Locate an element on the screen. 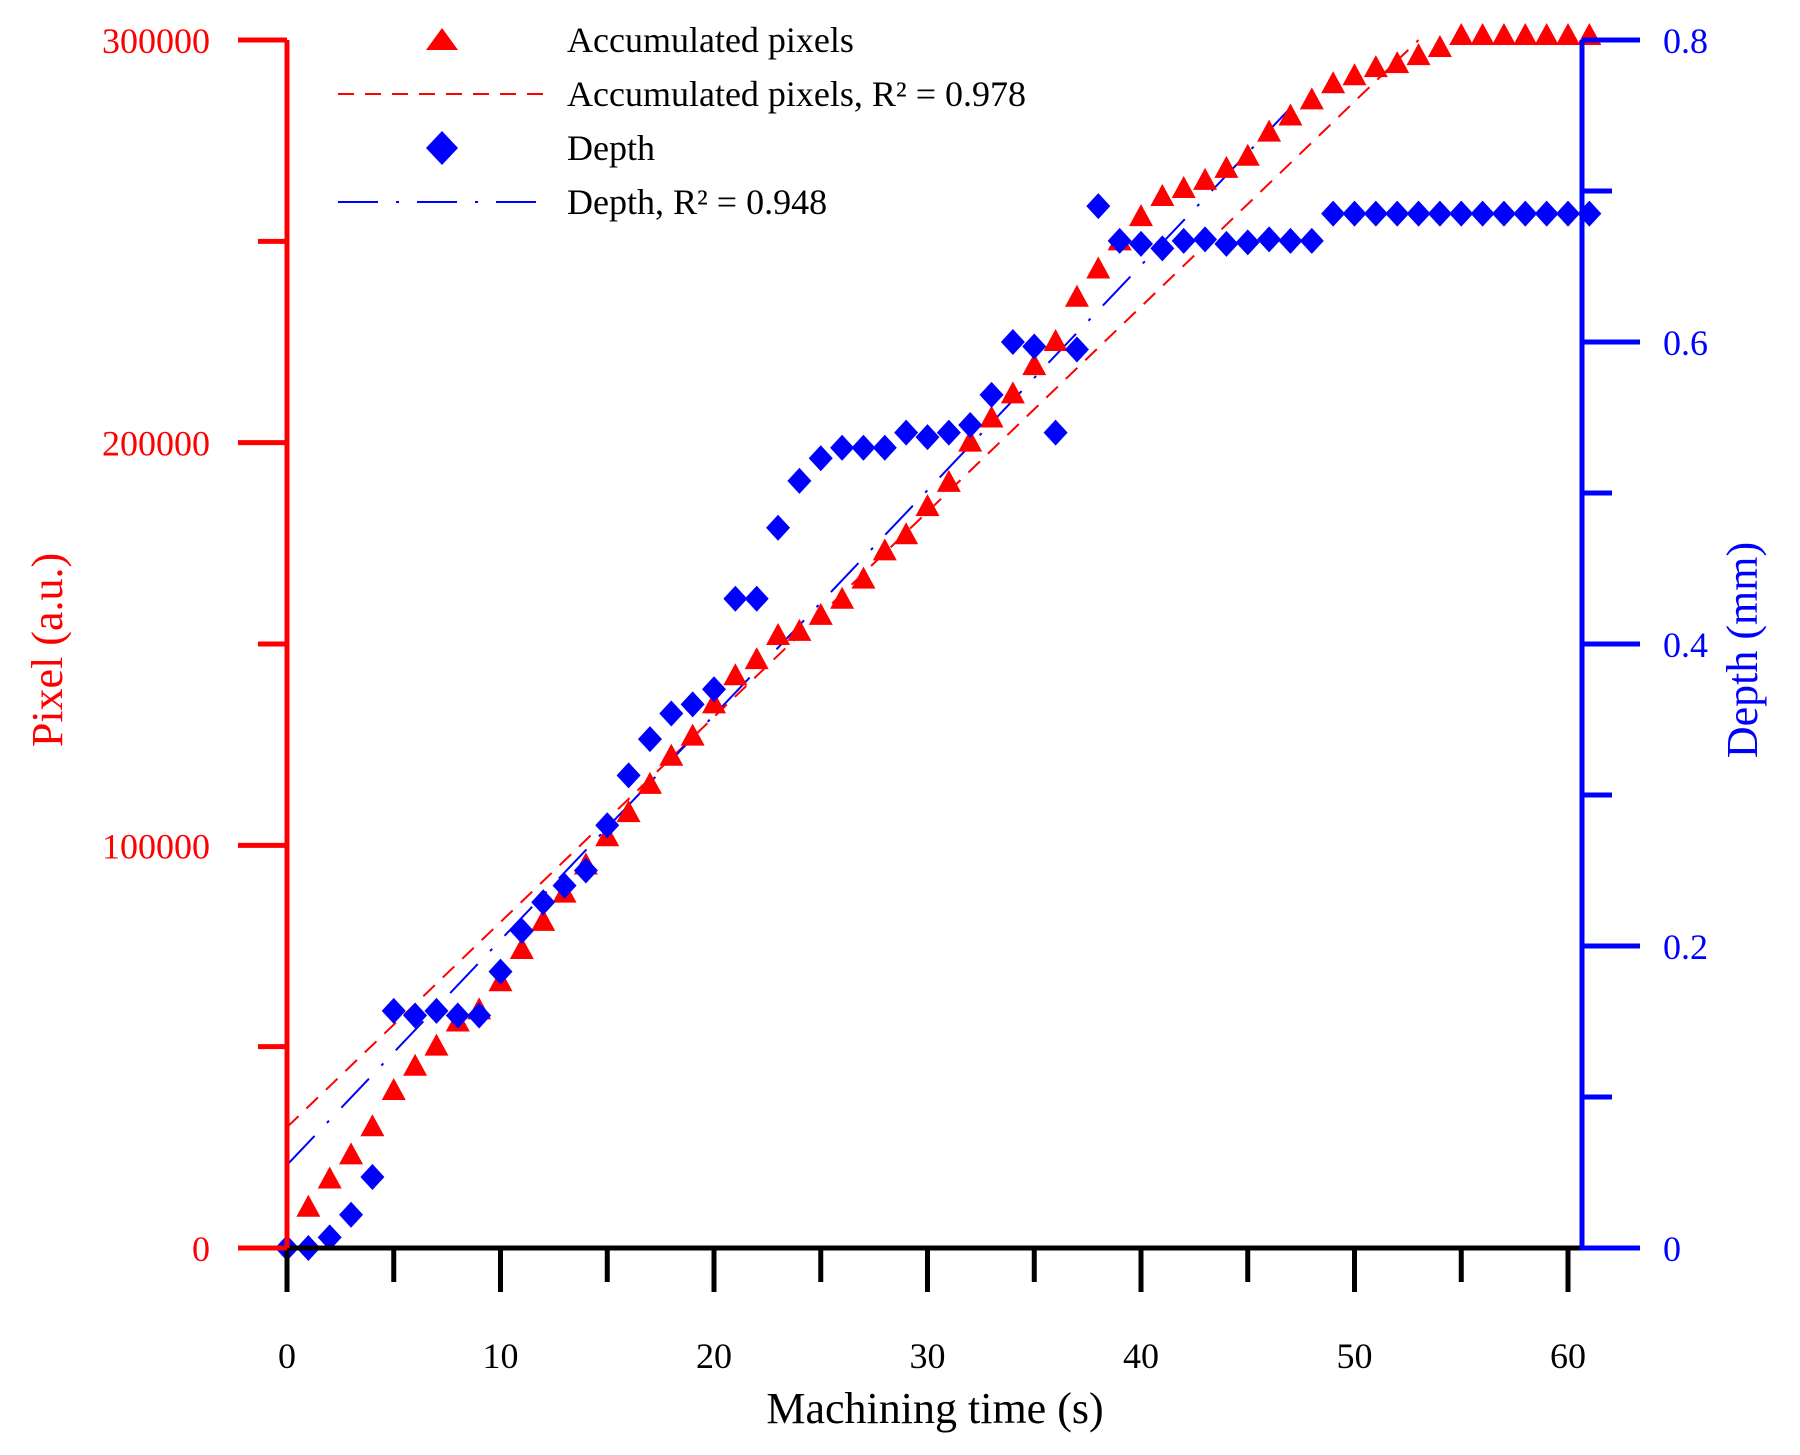  right-axis-ticks: 0 0.2 0.4 0.6 0.8 is located at coordinates (1645, 645).